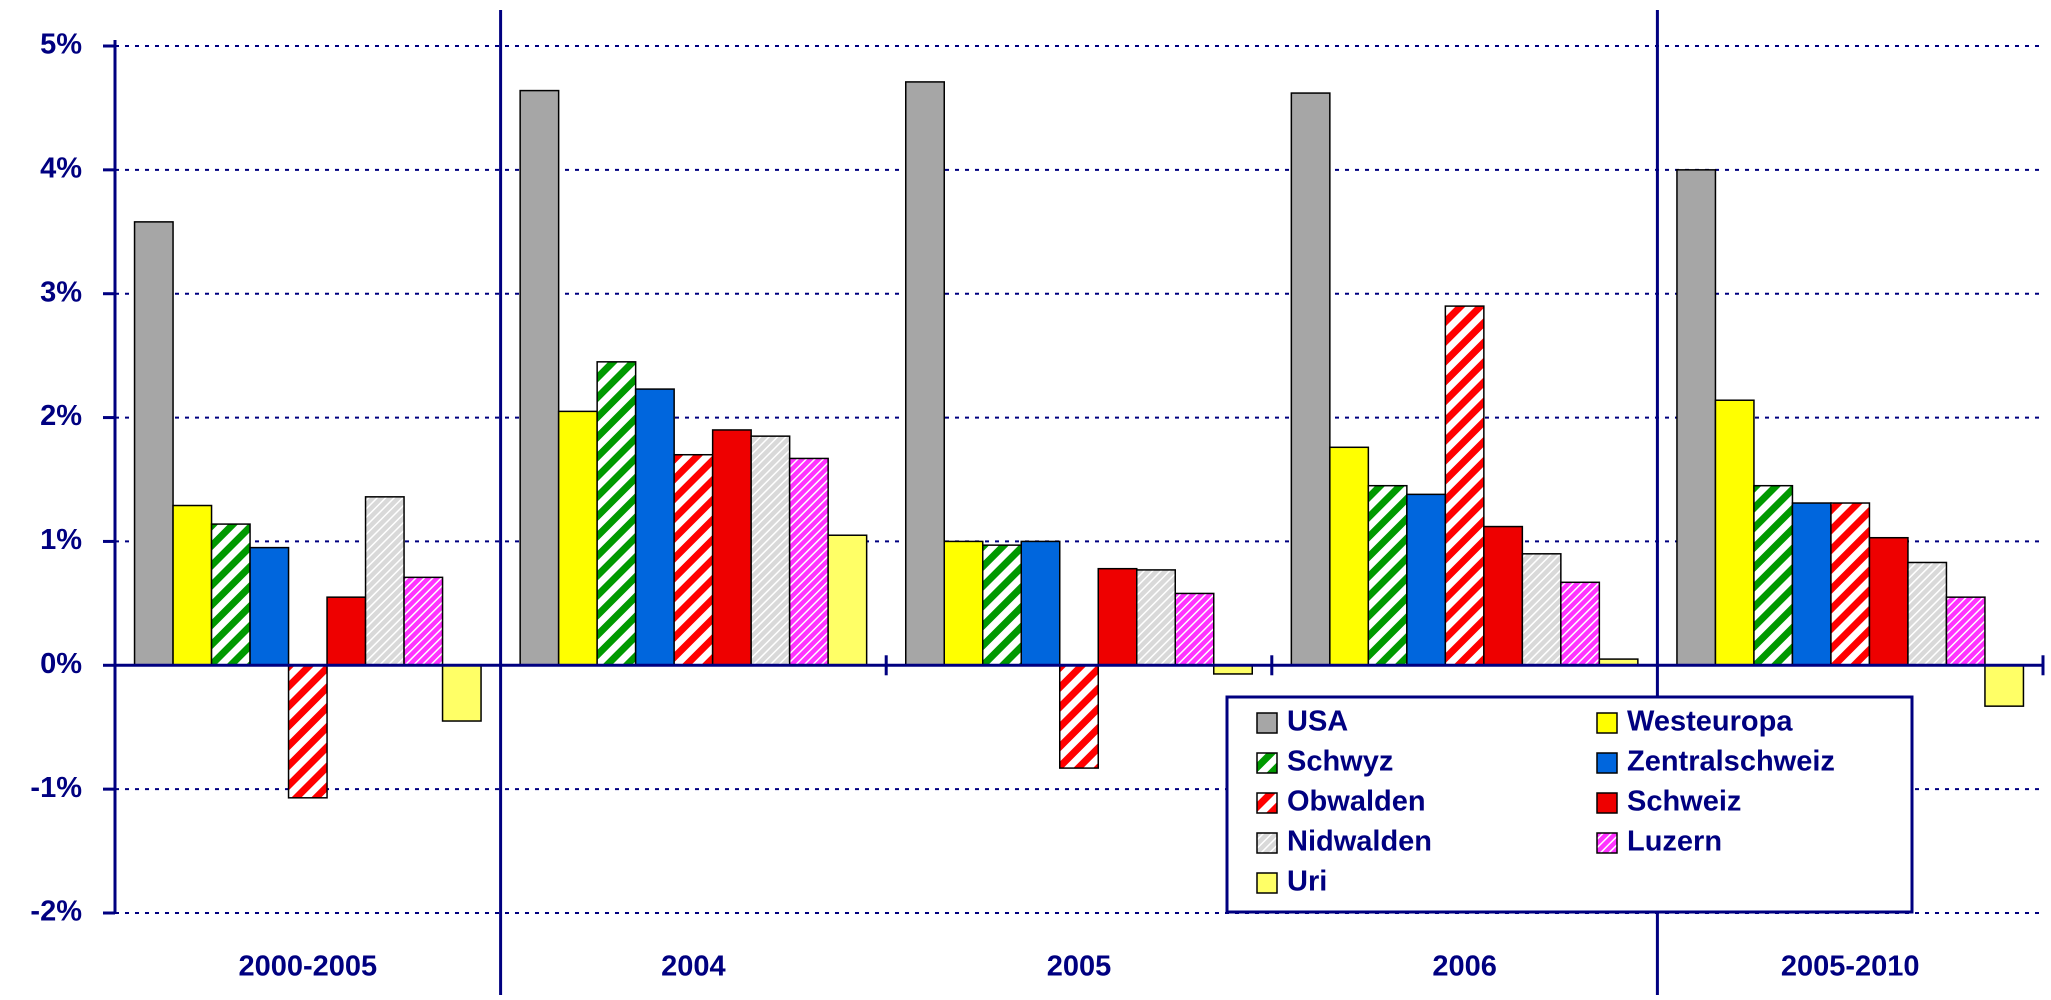 This screenshot has width=2051, height=1000. What do you see at coordinates (61, 169) in the screenshot?
I see `y-tick-label: 4%` at bounding box center [61, 169].